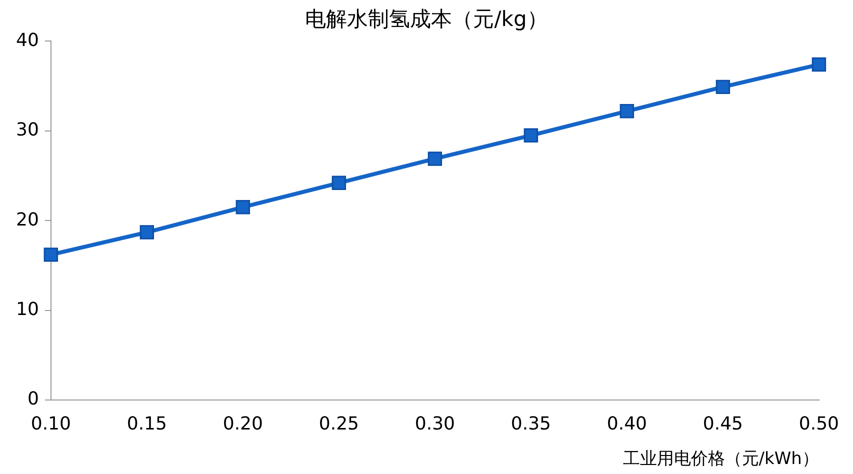  Describe the element at coordinates (530, 423) in the screenshot. I see `x-tick-label: 0.35` at that location.